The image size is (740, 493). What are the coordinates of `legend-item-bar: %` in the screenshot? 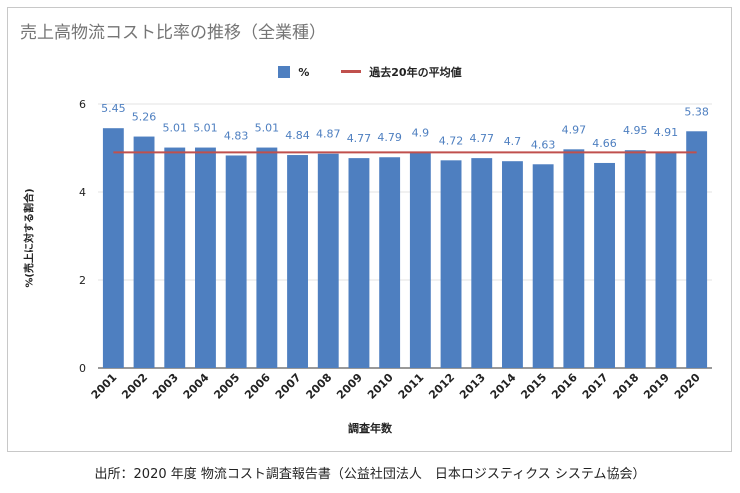 It's located at (294, 72).